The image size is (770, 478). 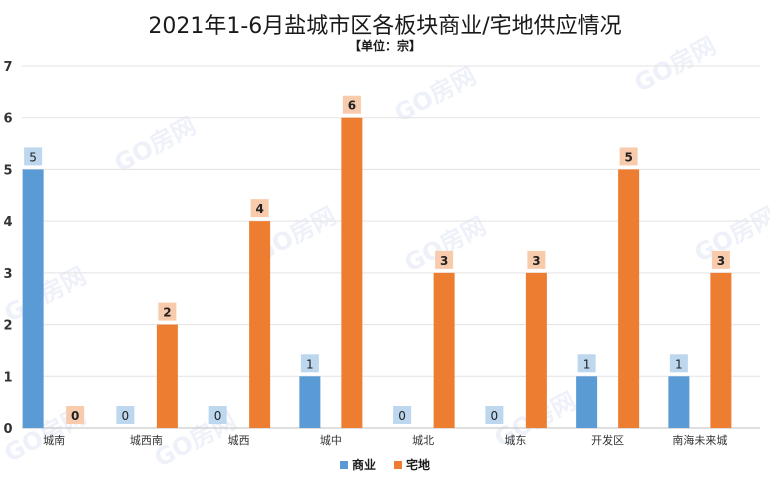 I want to click on x-tick-label: 城中, so click(x=331, y=440).